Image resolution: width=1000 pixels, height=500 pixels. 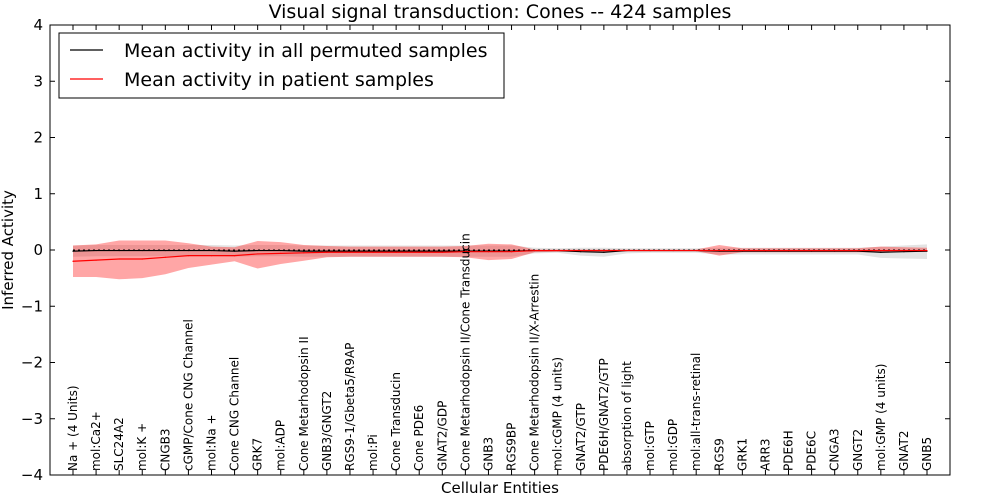 I want to click on x-tick-label: GNAT2, so click(x=904, y=450).